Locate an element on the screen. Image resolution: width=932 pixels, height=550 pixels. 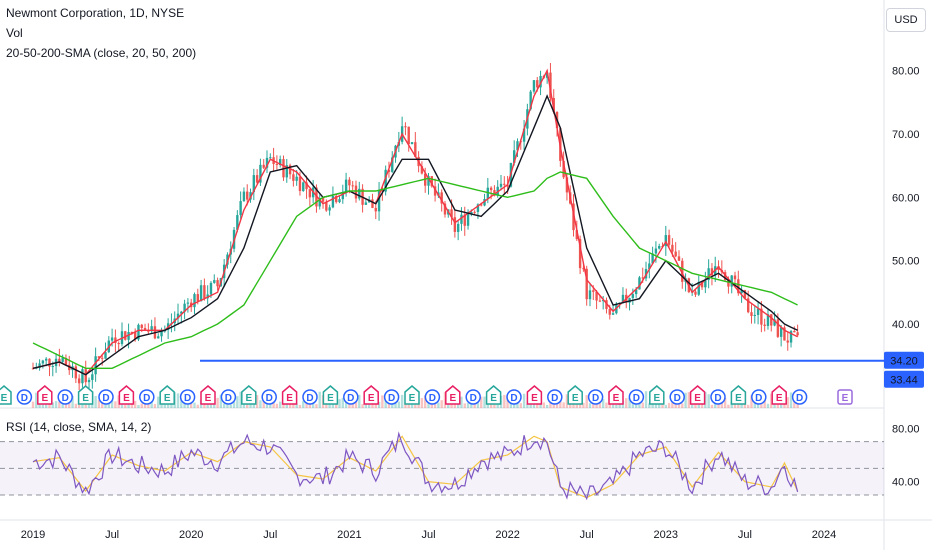
currency-button: USD is located at coordinates (906, 20).